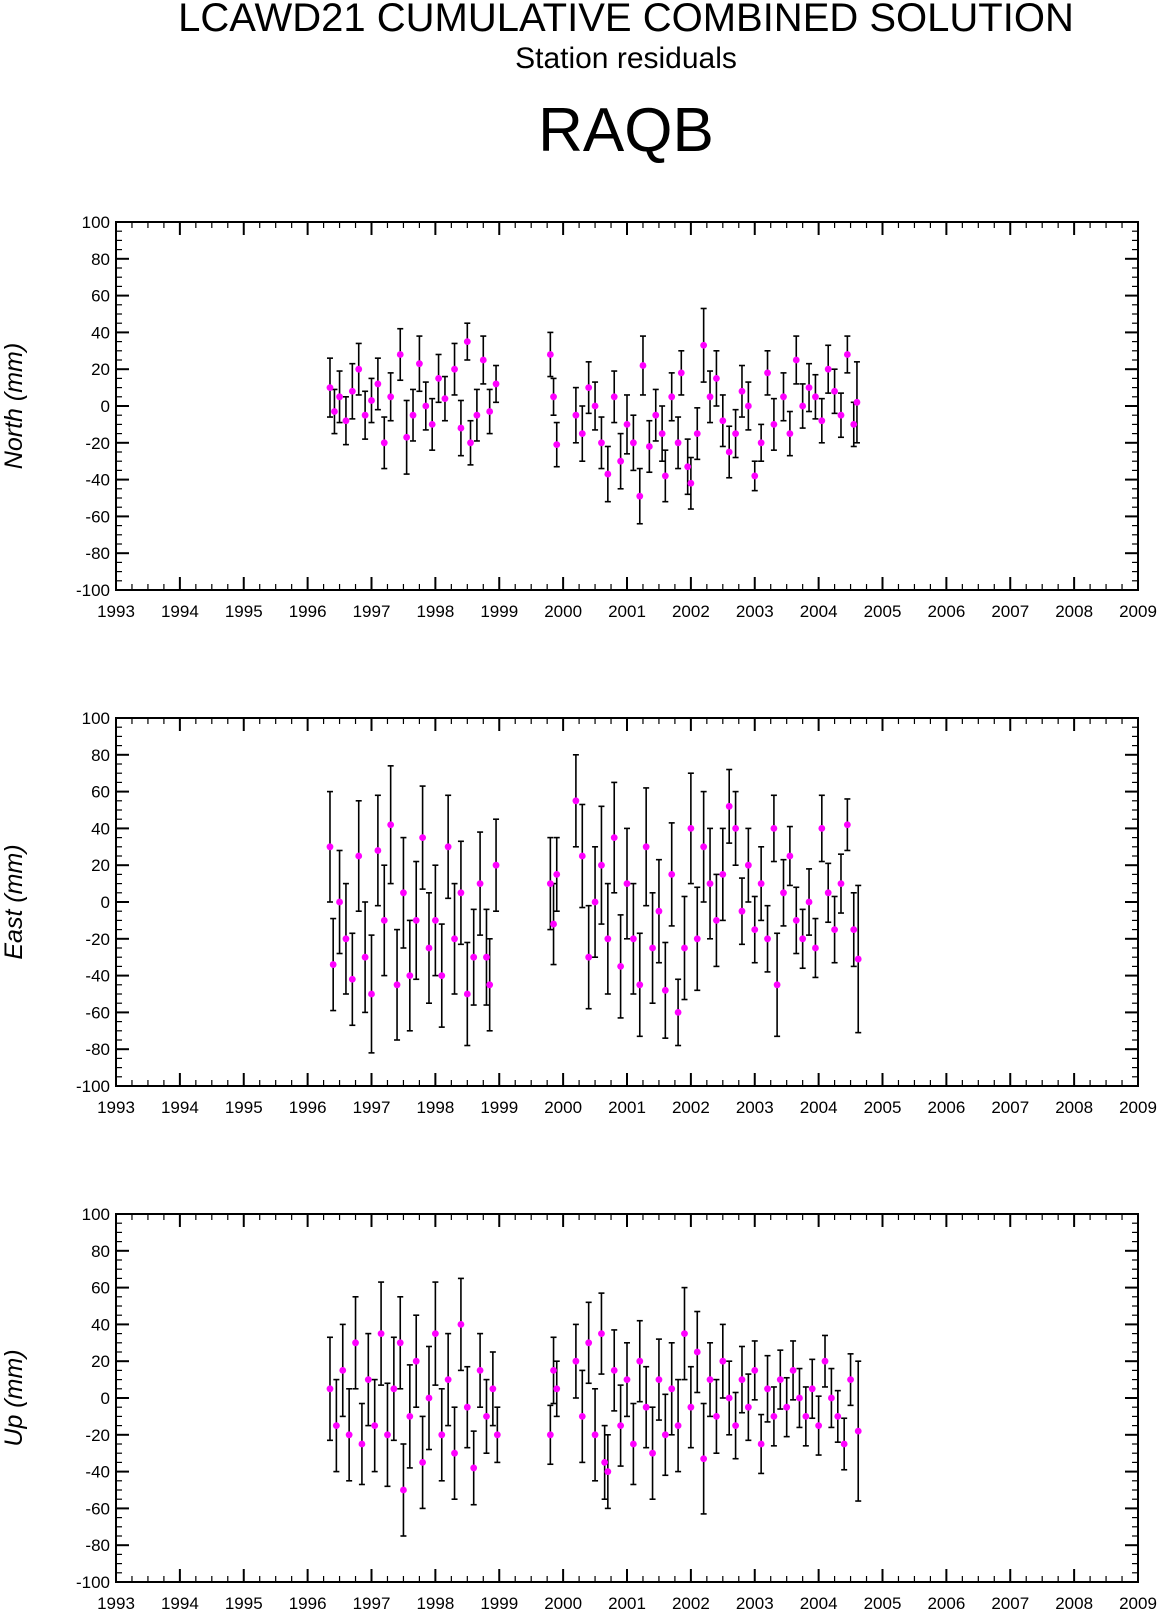 This screenshot has width=1160, height=1621. I want to click on up-x-tick-label: 2009, so click(1138, 1603).